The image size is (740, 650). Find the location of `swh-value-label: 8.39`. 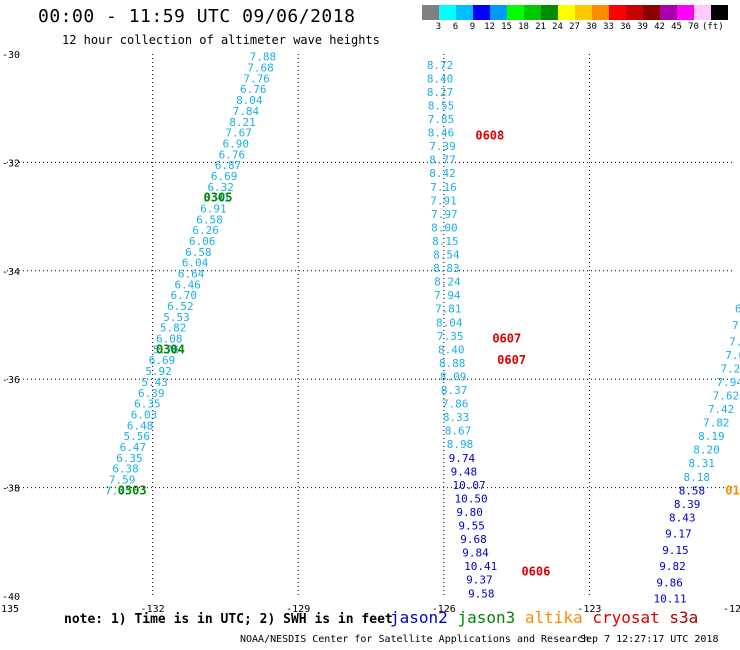

swh-value-label: 8.39 is located at coordinates (687, 504).